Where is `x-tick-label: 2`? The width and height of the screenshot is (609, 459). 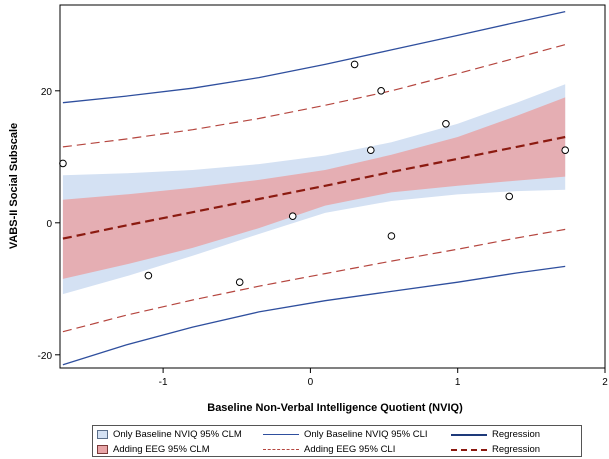
x-tick-label: 2 is located at coordinates (605, 382).